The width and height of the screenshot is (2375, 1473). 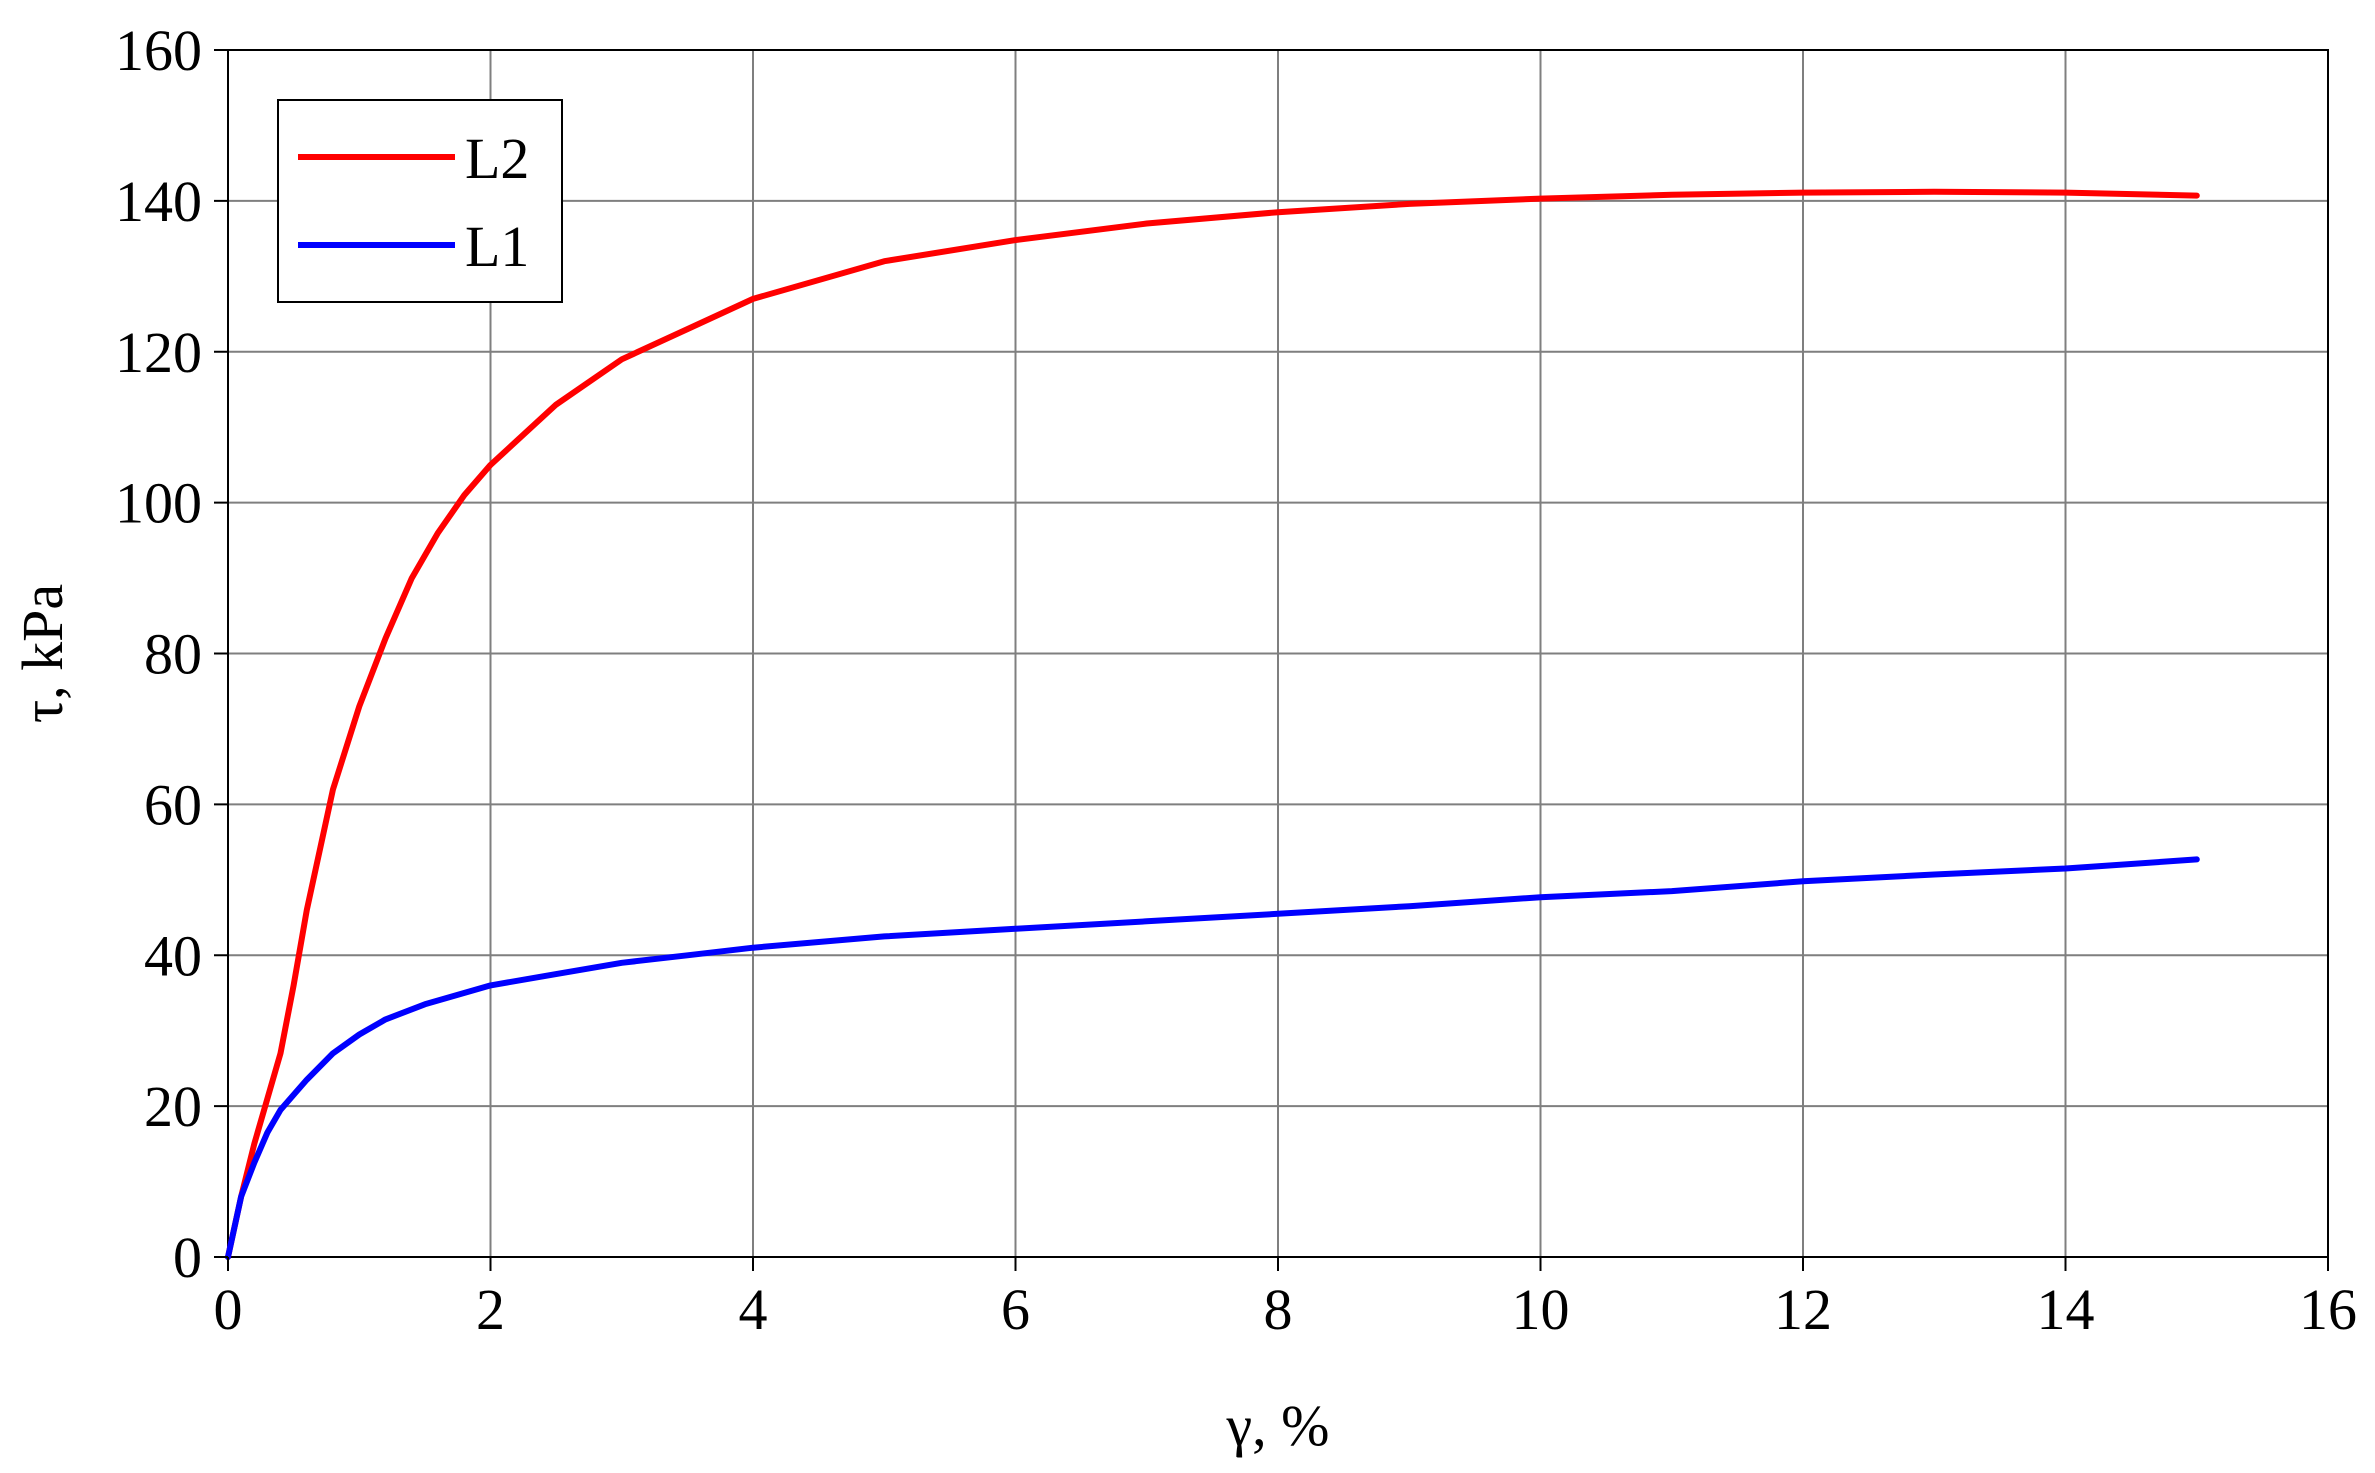 What do you see at coordinates (158, 503) in the screenshot?
I see `y-tick-label: 100` at bounding box center [158, 503].